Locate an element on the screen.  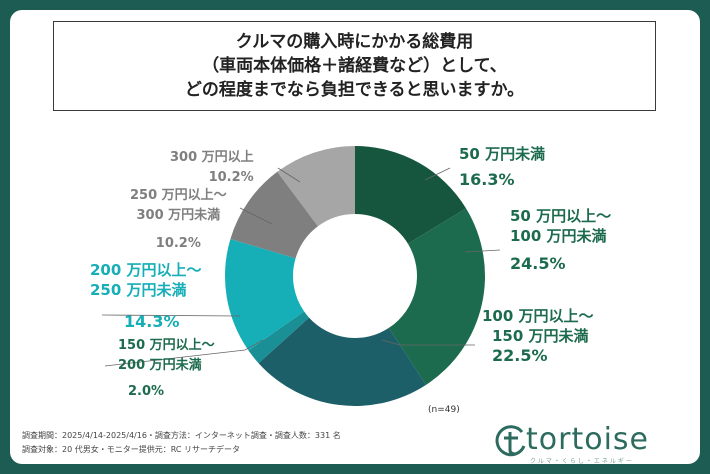
slice-label-name: 300 万円未満 is located at coordinates (178, 215).